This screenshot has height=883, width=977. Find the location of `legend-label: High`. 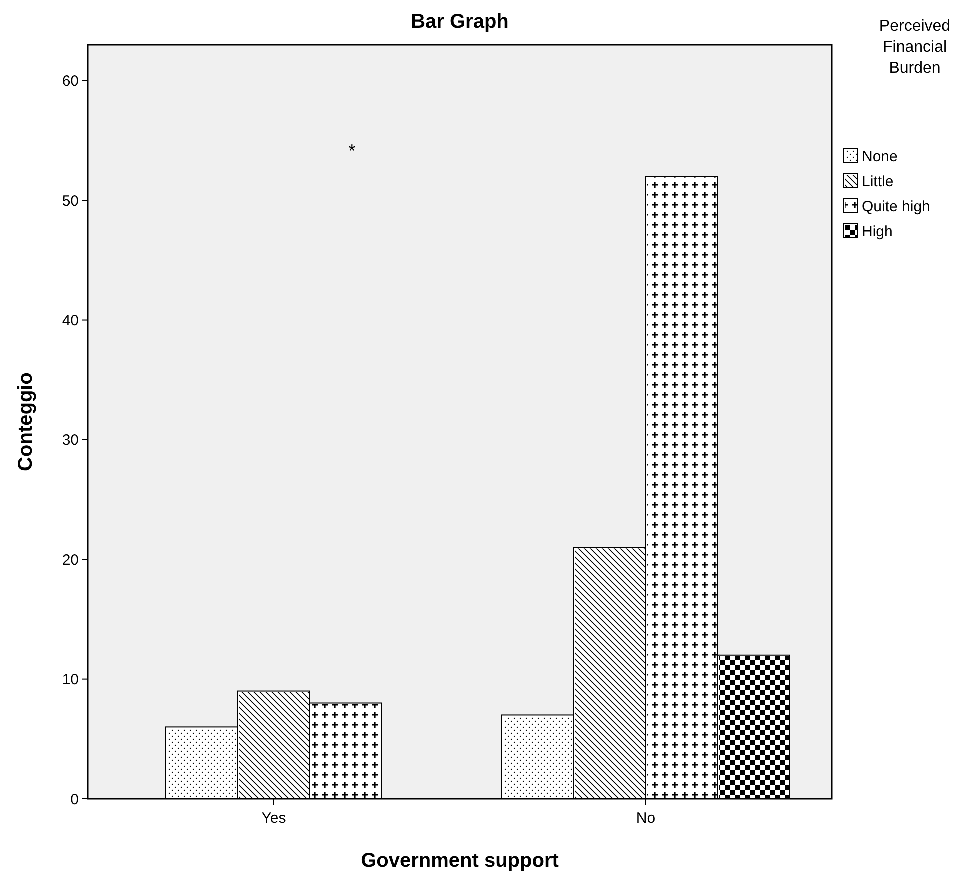

legend-label: High is located at coordinates (877, 231).